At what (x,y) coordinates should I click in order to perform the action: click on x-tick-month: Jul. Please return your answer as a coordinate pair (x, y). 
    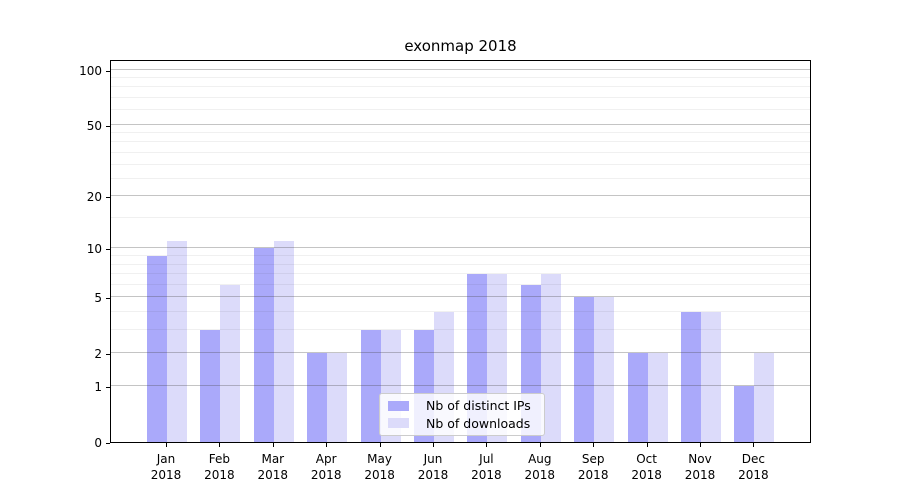
    Looking at the image, I should click on (486, 459).